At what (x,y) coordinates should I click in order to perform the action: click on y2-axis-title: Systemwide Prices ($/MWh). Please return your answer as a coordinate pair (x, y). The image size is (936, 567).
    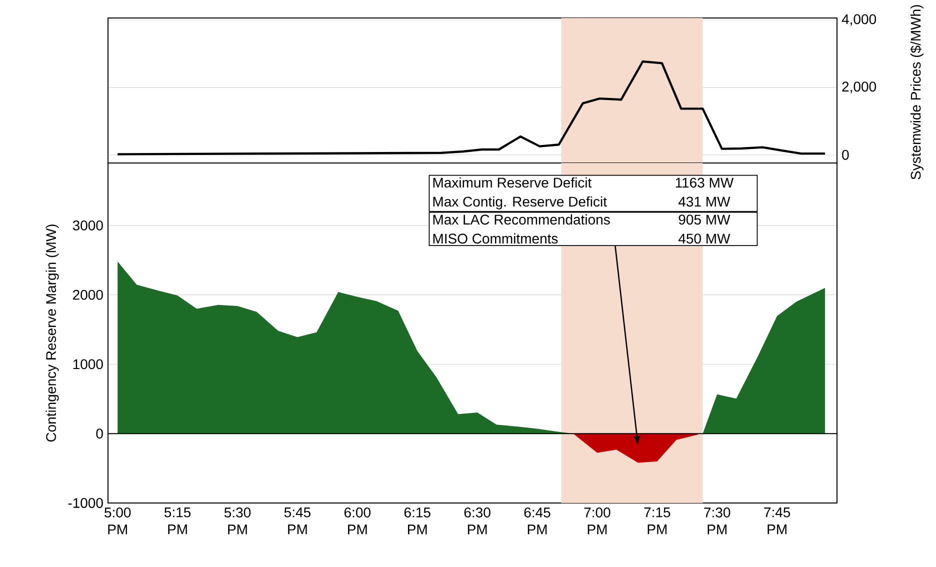
    Looking at the image, I should click on (917, 92).